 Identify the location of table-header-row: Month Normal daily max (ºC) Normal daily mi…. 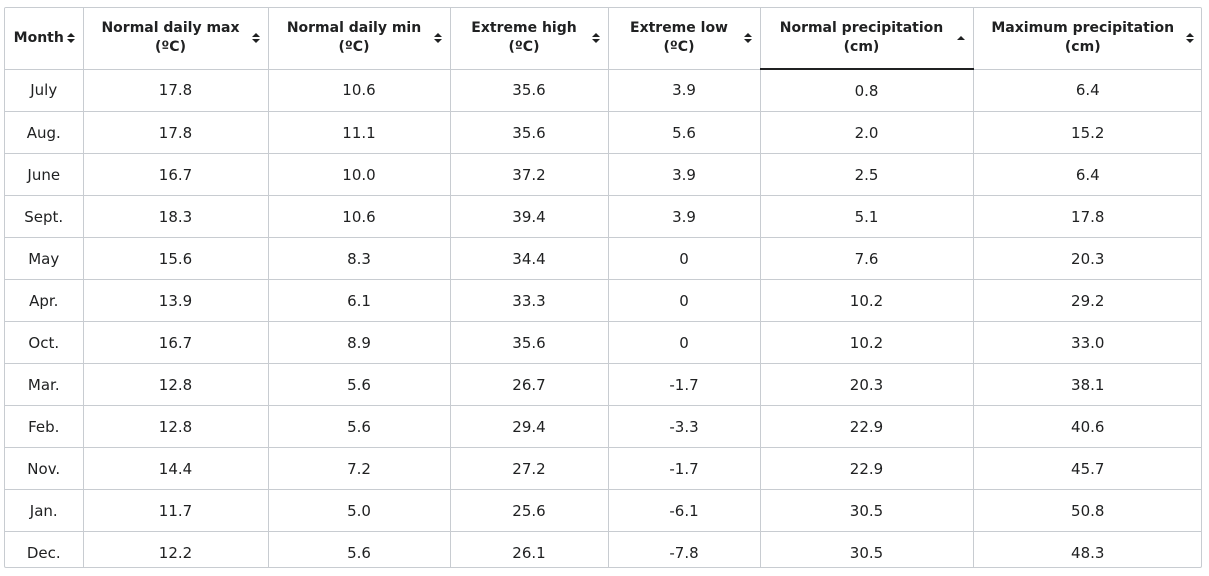
(603, 39).